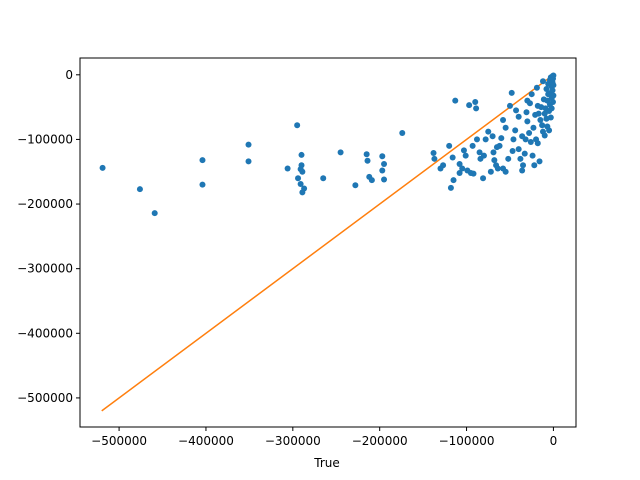  Describe the element at coordinates (69, 75) in the screenshot. I see `y-tick-label: 0` at that location.